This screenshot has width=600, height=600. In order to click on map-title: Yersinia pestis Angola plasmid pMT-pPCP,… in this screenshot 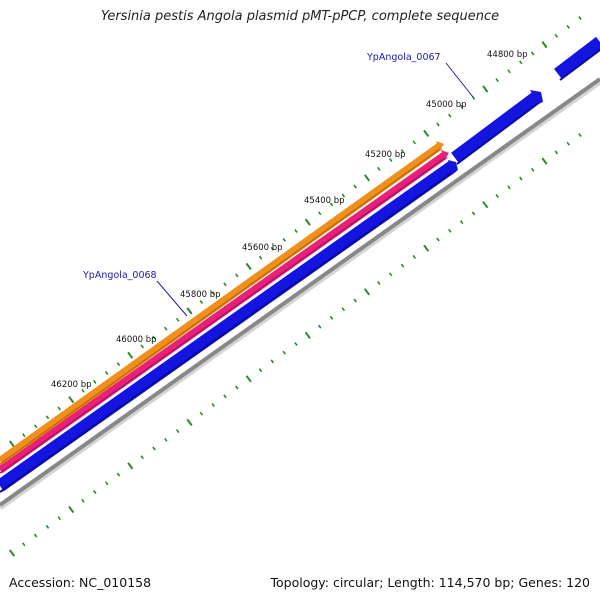, I will do `click(300, 16)`.